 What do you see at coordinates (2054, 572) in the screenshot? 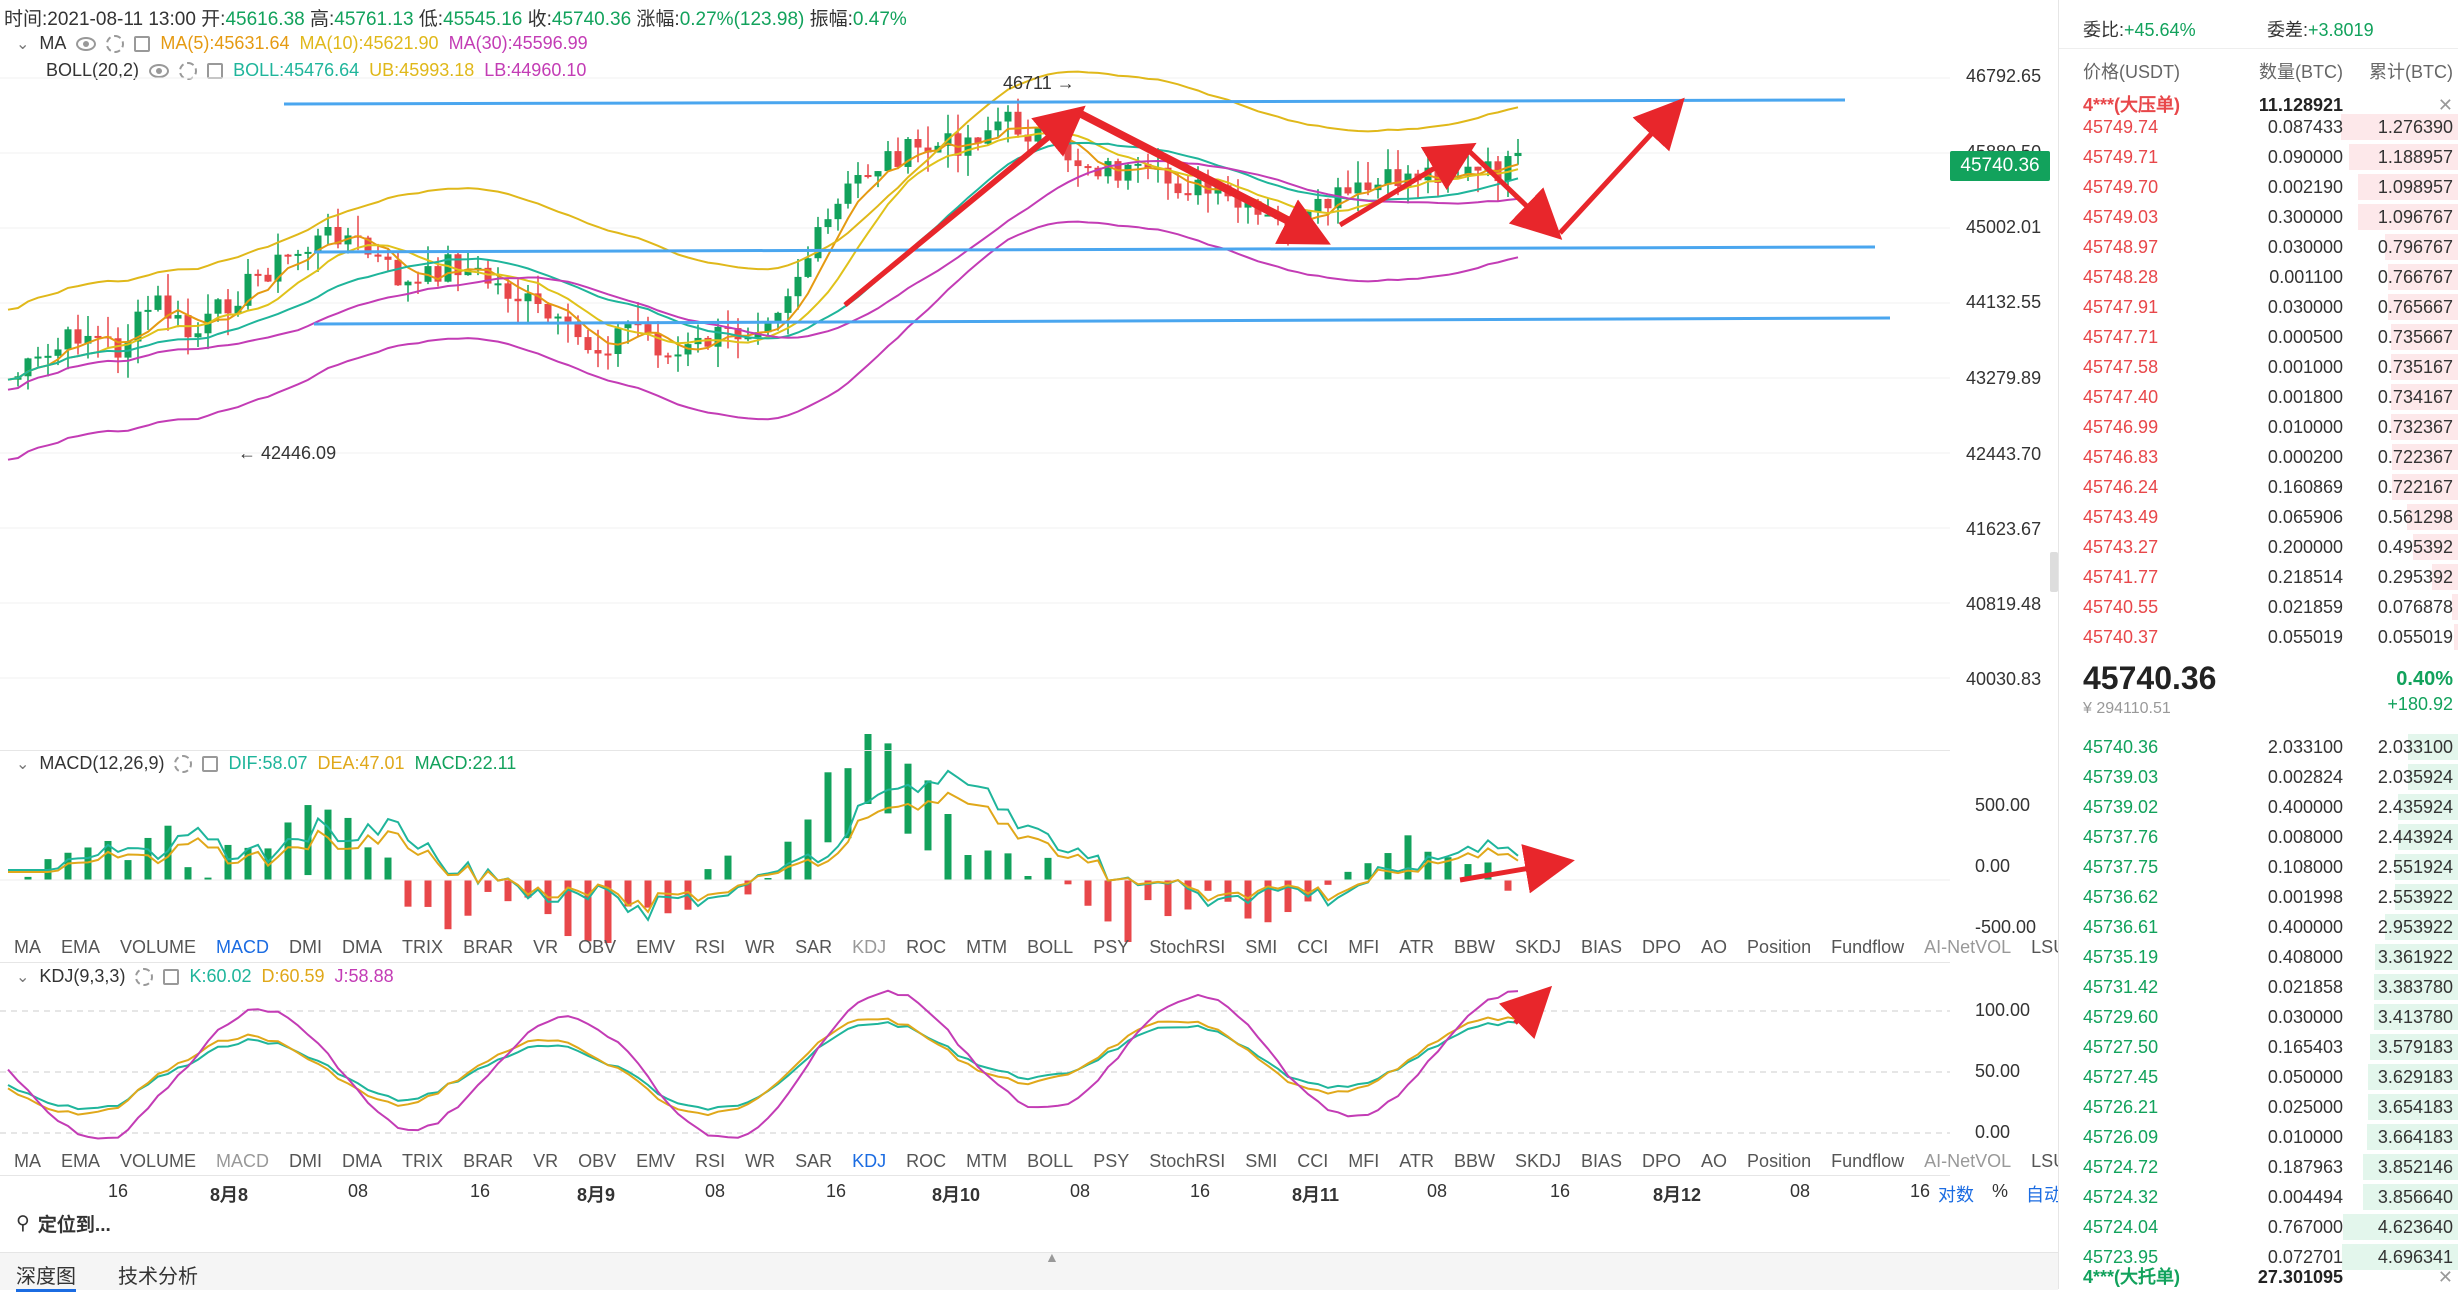
I see `panel-collapse-handle` at bounding box center [2054, 572].